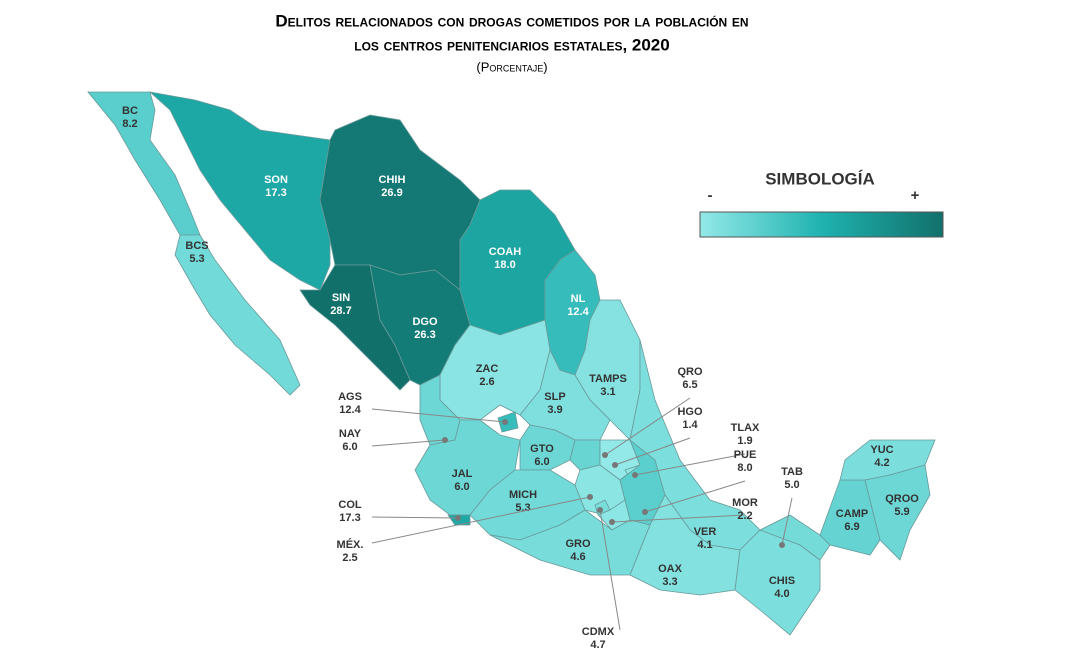 The width and height of the screenshot is (1068, 671). Describe the element at coordinates (852, 514) in the screenshot. I see `state-name: CAMP` at that location.